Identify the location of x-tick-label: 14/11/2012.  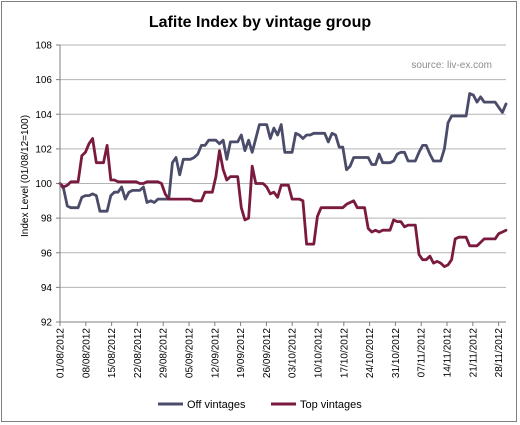
(448, 353).